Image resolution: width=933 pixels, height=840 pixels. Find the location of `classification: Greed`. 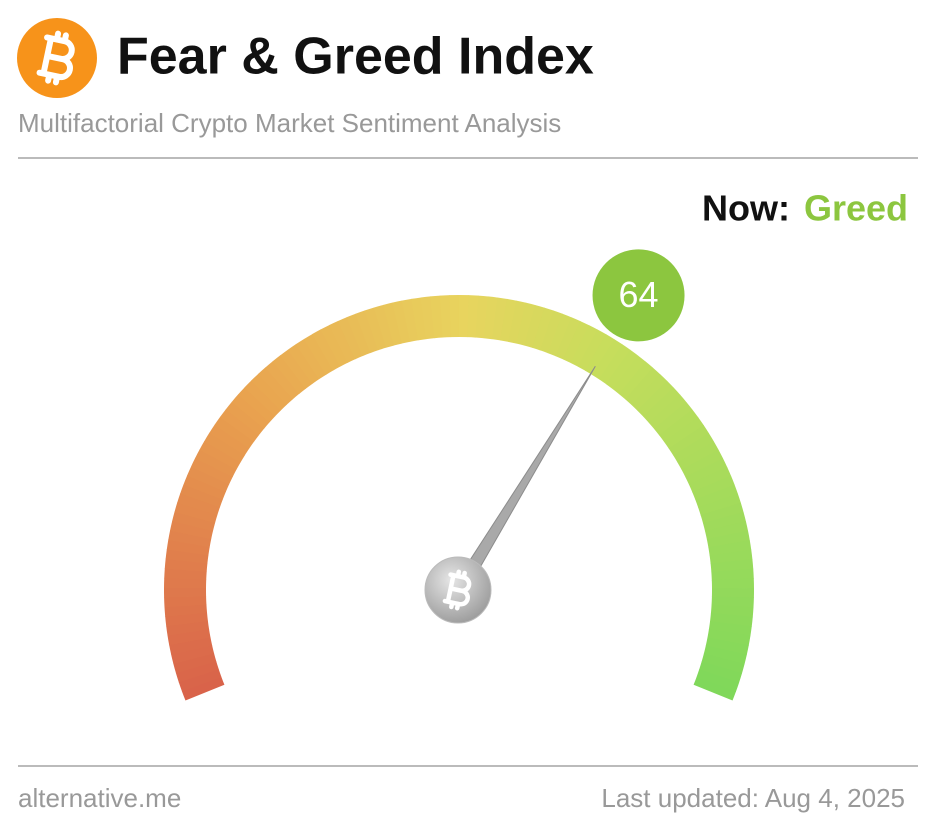

classification: Greed is located at coordinates (856, 208).